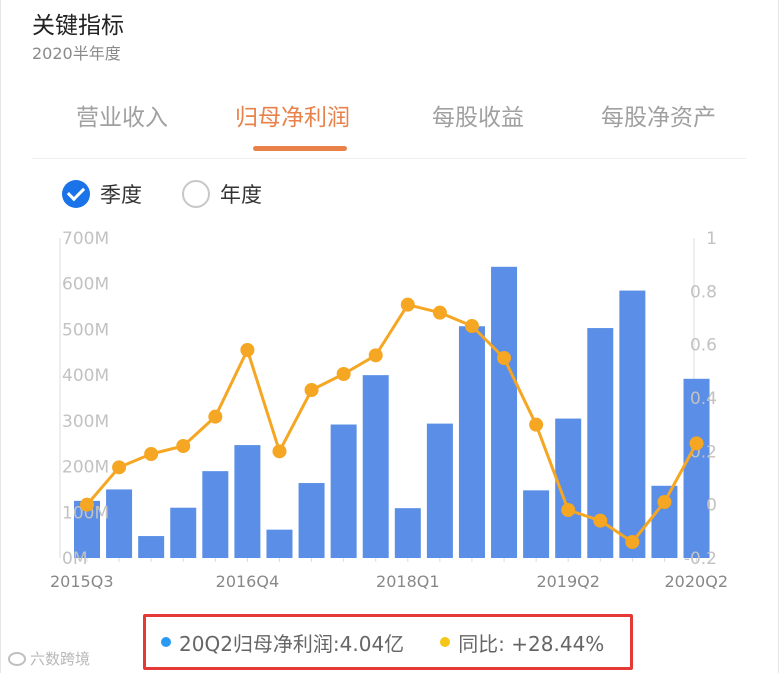 The width and height of the screenshot is (779, 673). I want to click on yoy-point-2015Q4, so click(119, 467).